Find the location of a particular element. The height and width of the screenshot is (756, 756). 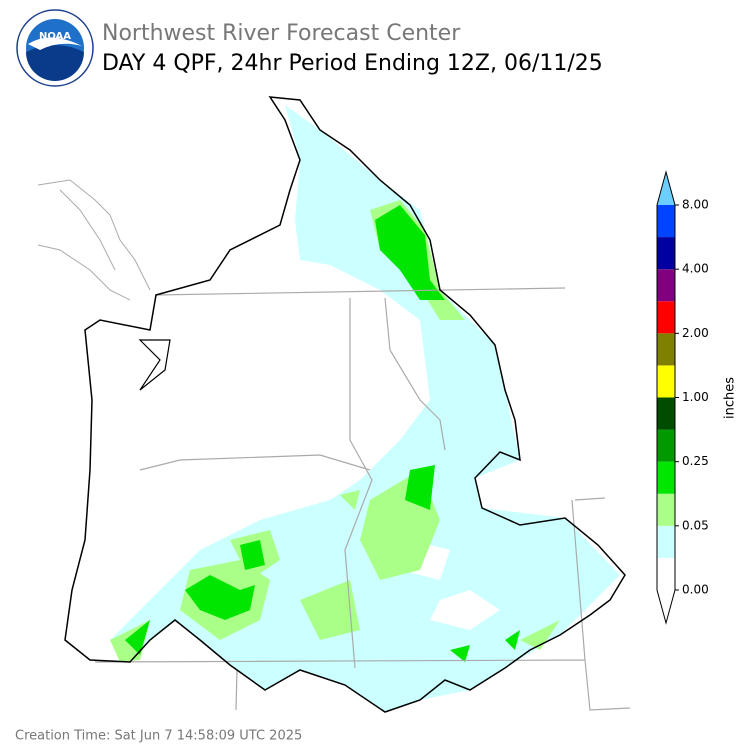

colorbar-under is located at coordinates (666, 606).